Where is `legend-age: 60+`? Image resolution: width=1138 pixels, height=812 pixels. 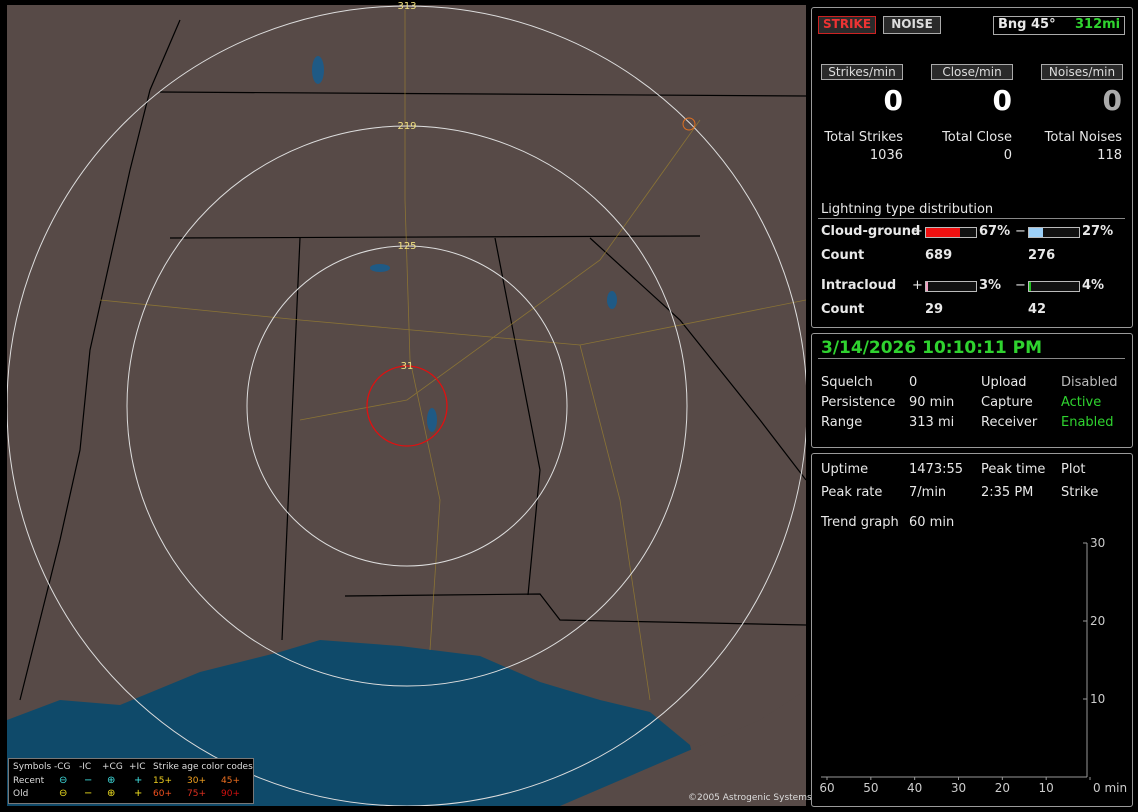
legend-age: 60+ is located at coordinates (162, 794).